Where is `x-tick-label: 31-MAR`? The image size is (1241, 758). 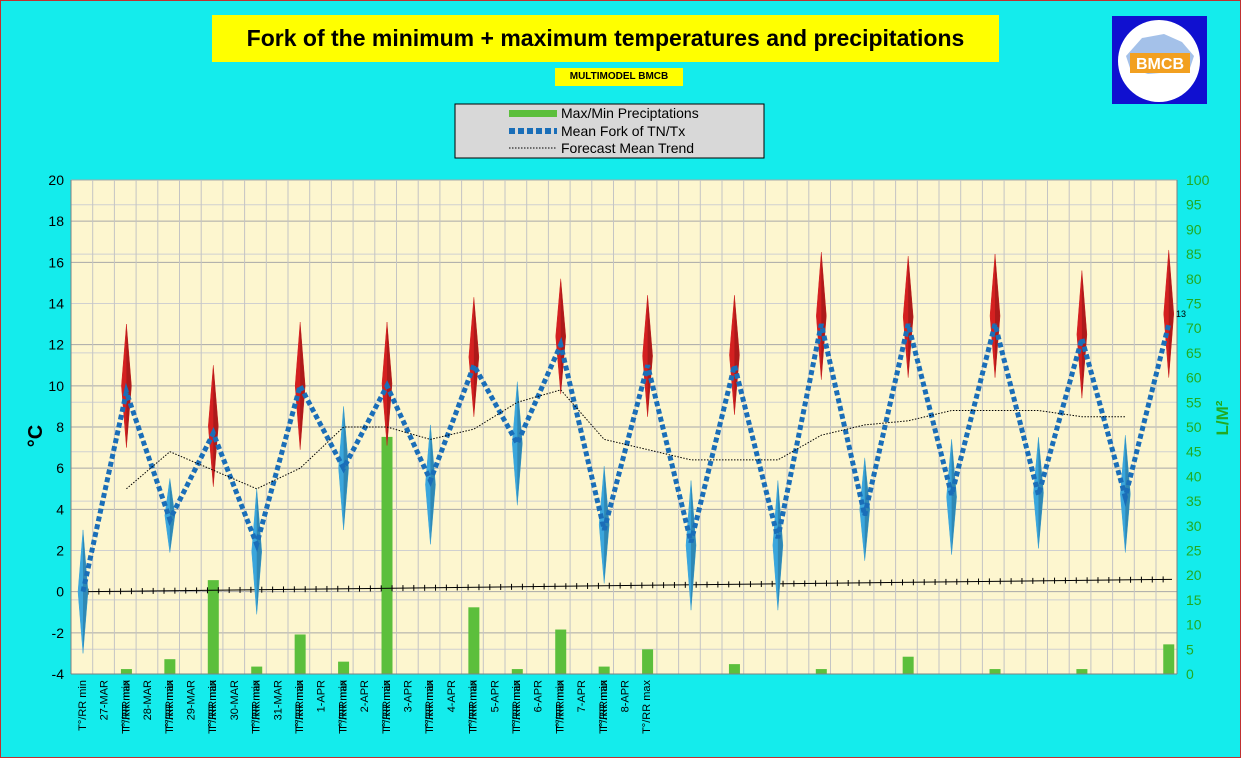 x-tick-label: 31-MAR is located at coordinates (278, 700).